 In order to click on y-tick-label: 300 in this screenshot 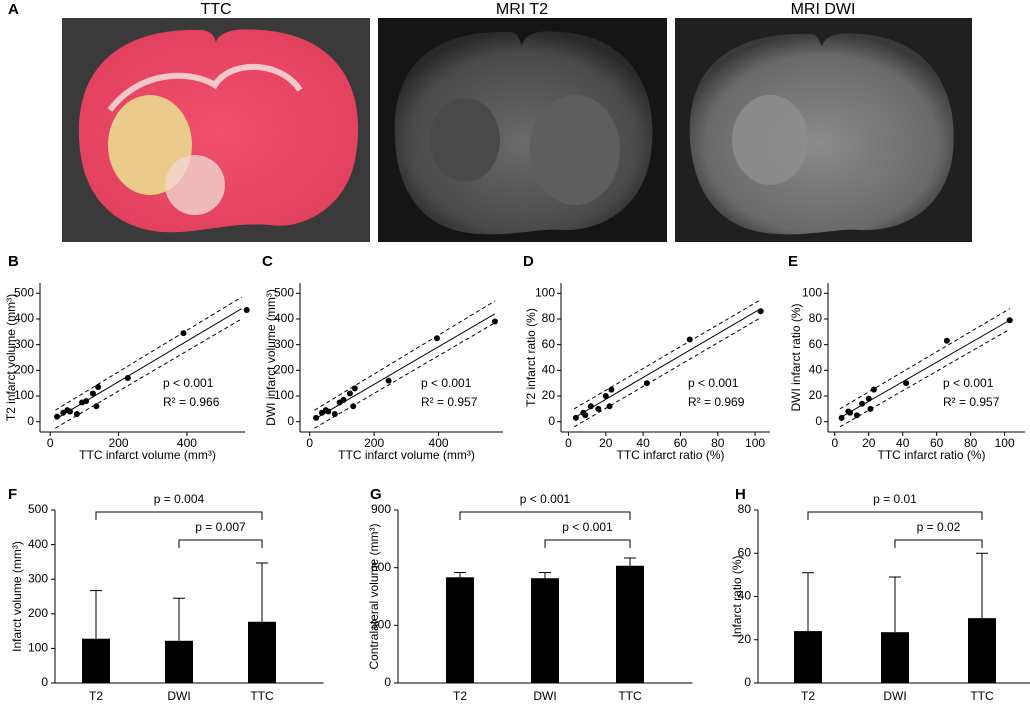, I will do `click(381, 625)`.